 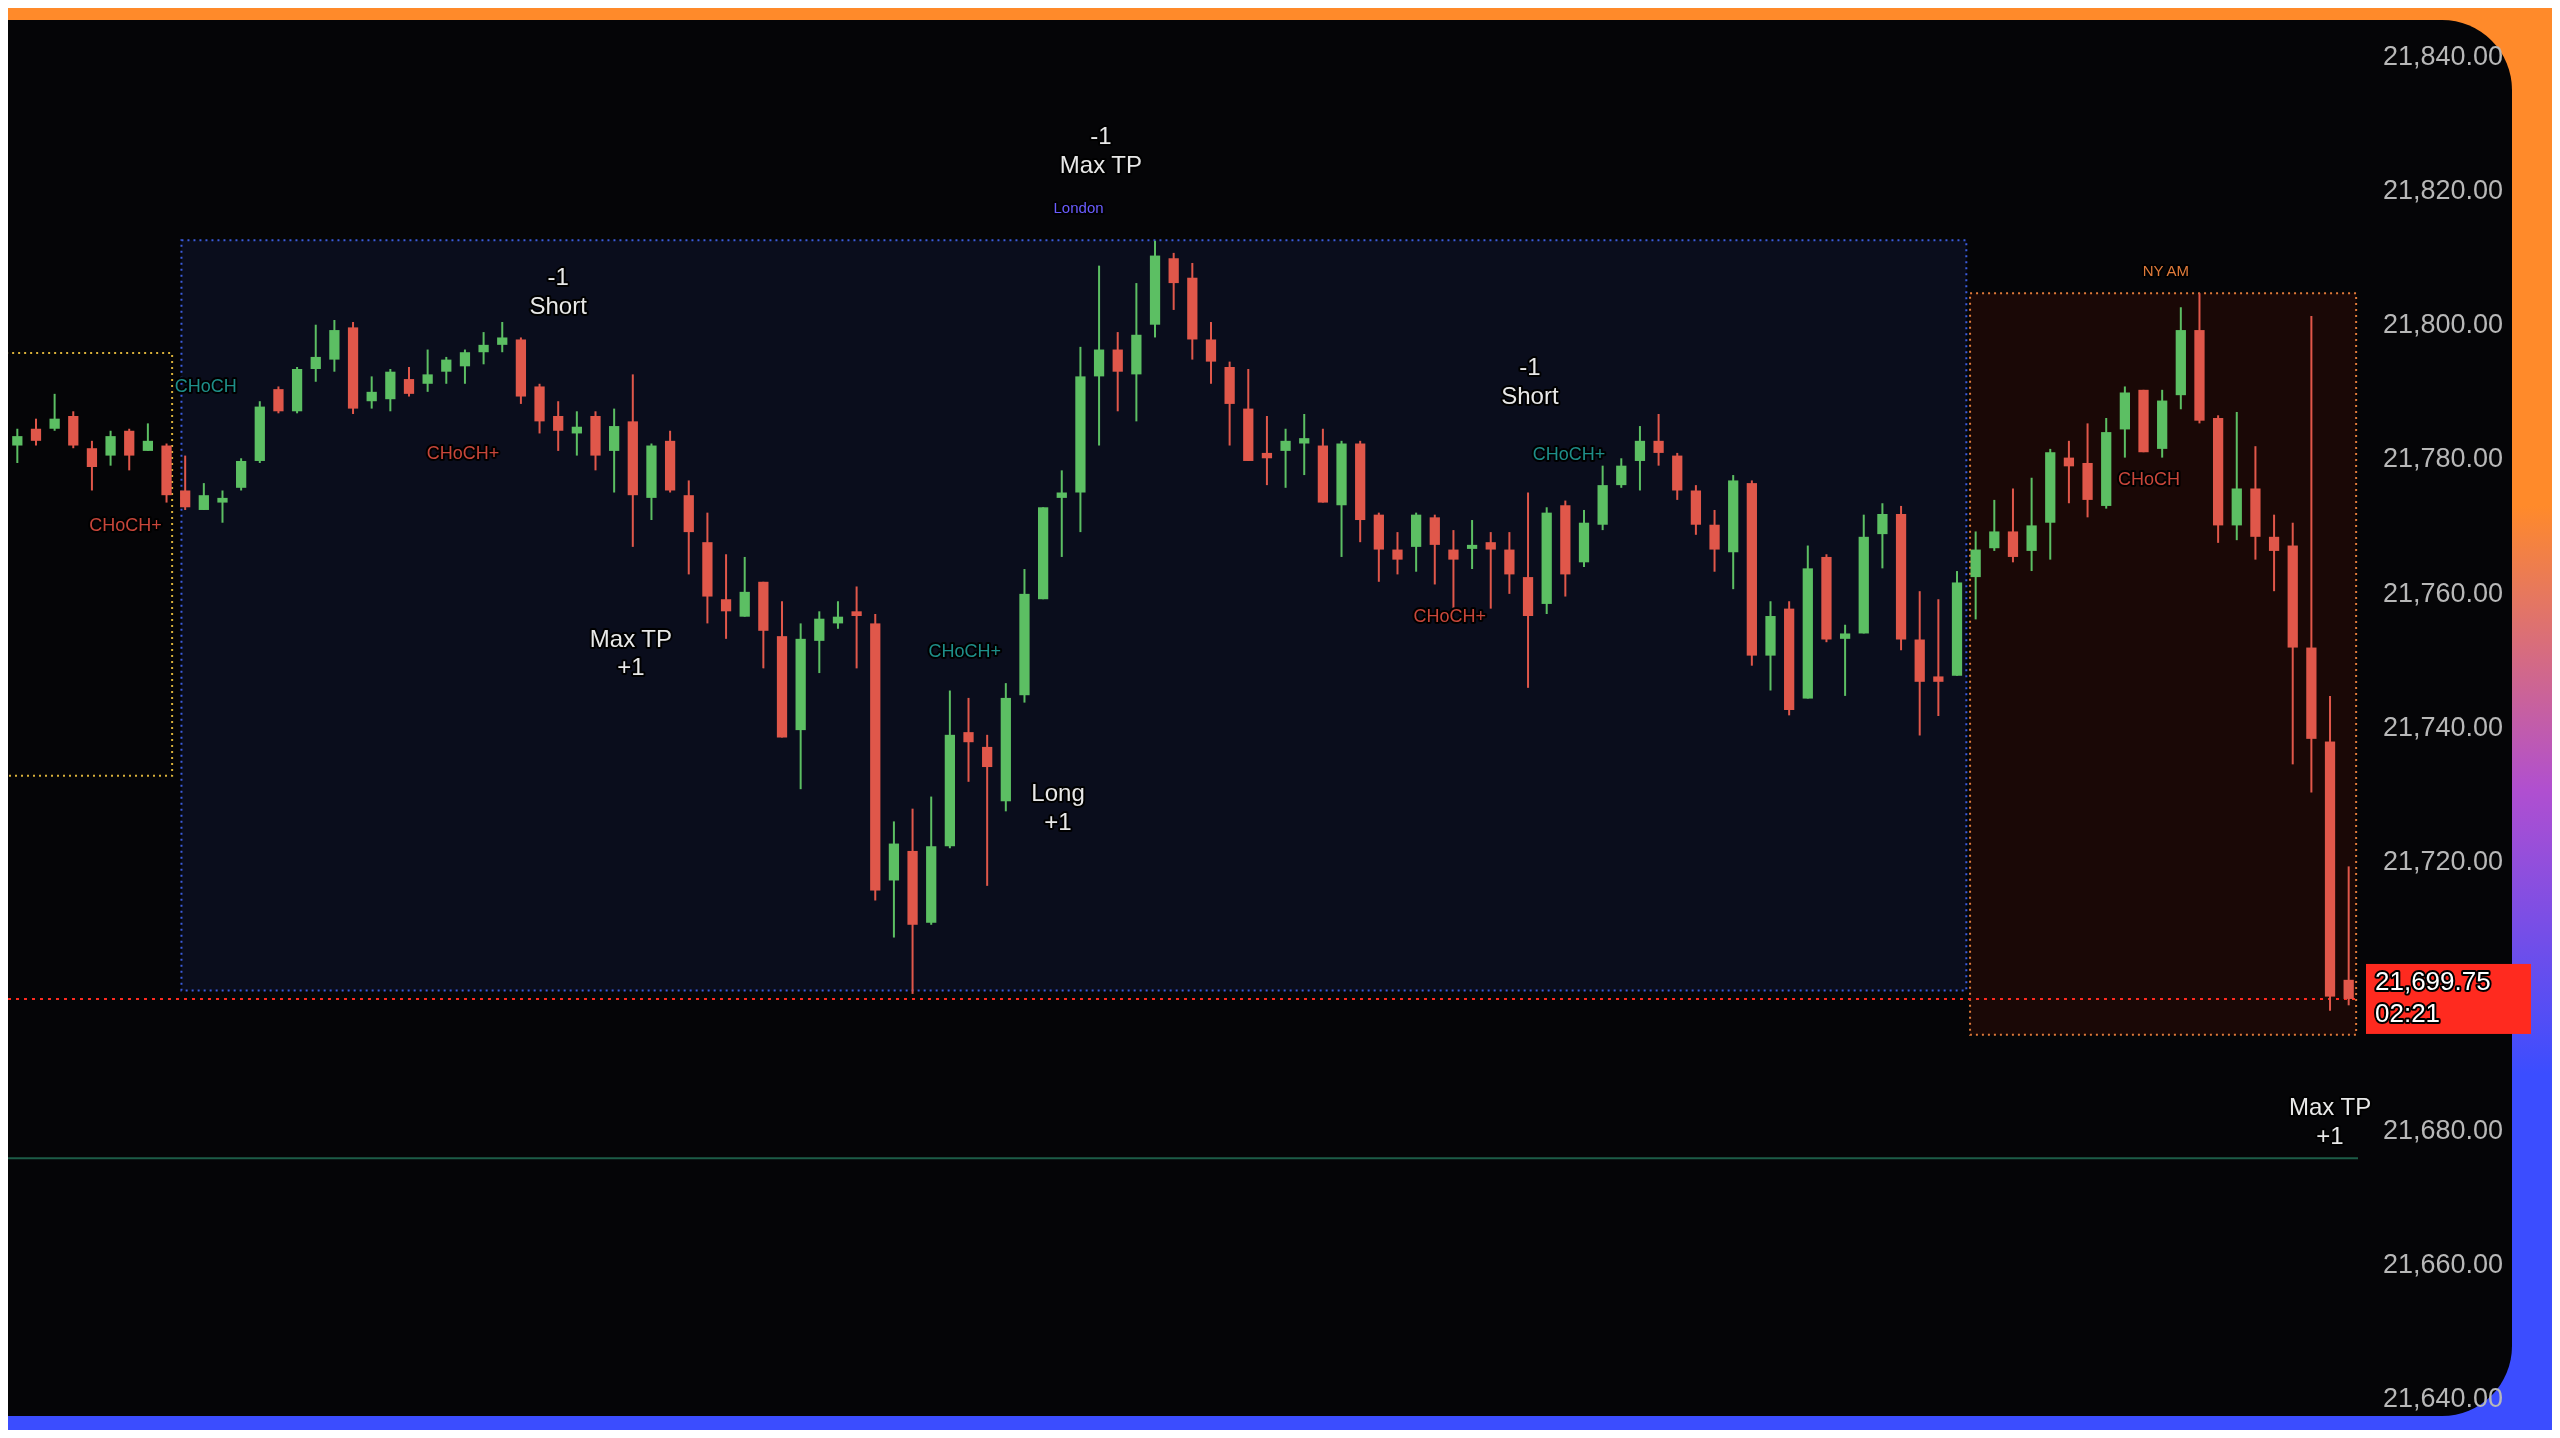 I want to click on annotation: NY AM, so click(x=2166, y=271).